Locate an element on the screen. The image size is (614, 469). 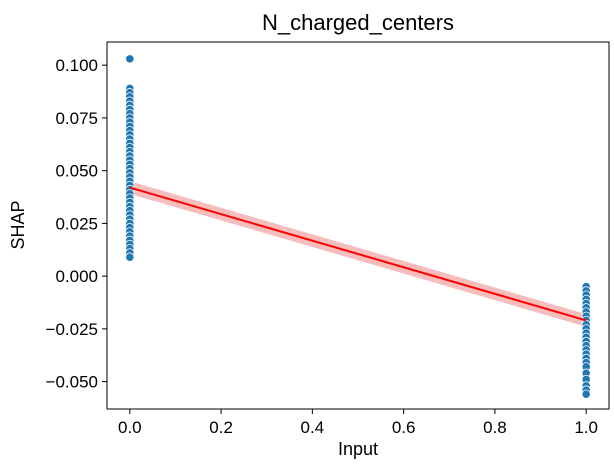
x-tick-label: 0.0 is located at coordinates (130, 427).